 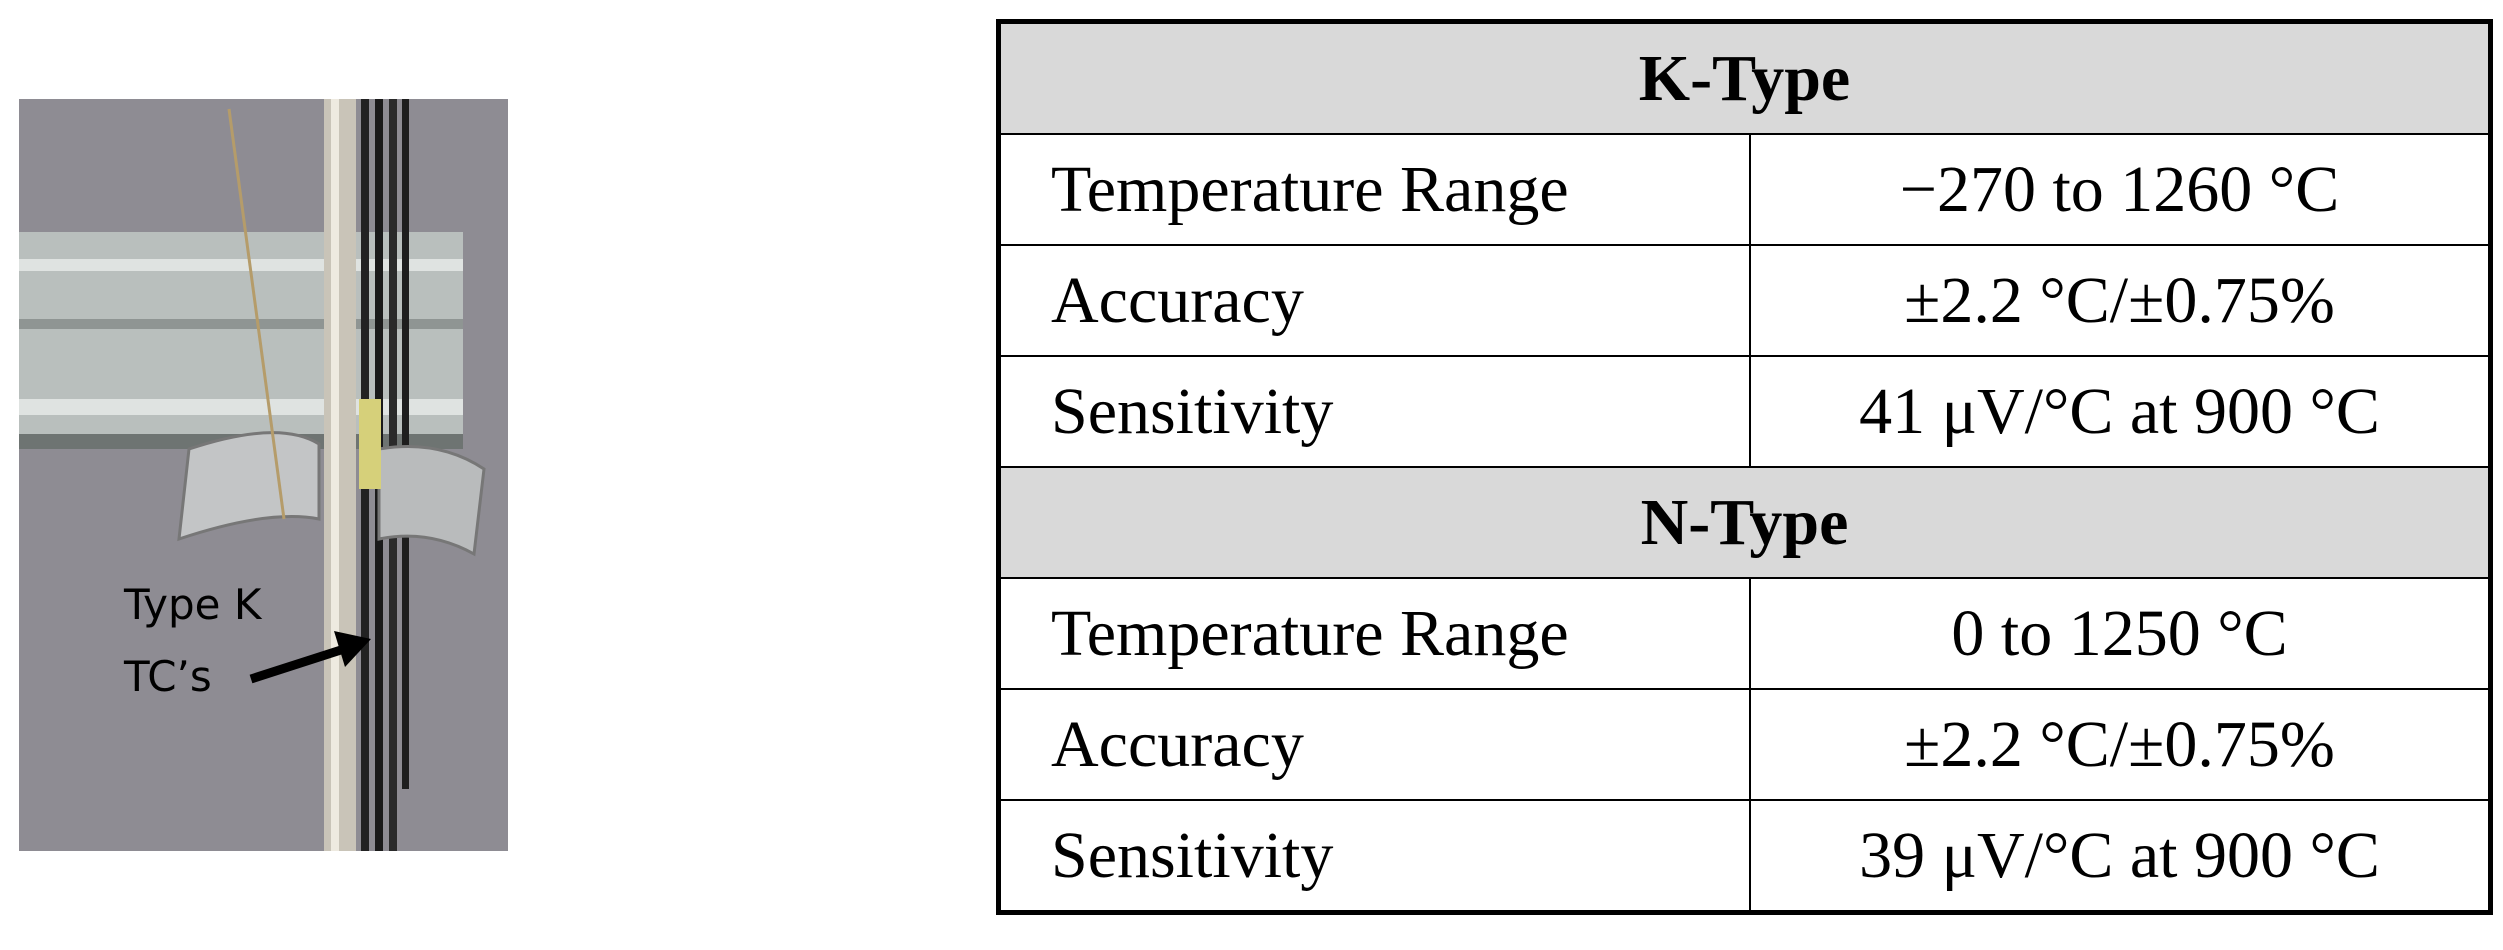 I want to click on parameter-value: 41 μV/°C at 900 °C, so click(x=2120, y=411).